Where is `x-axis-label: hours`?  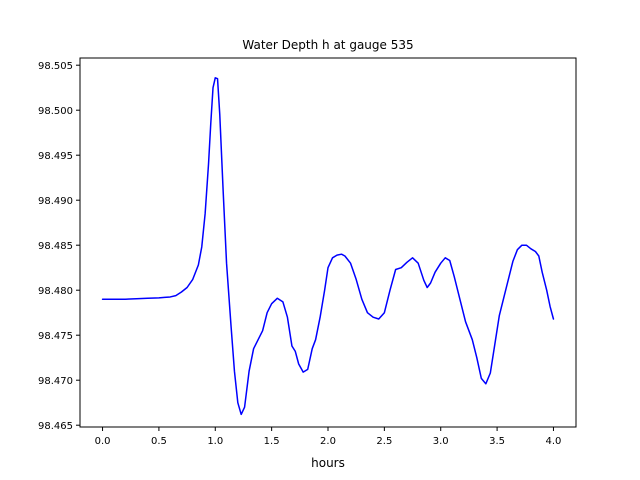 x-axis-label: hours is located at coordinates (328, 463).